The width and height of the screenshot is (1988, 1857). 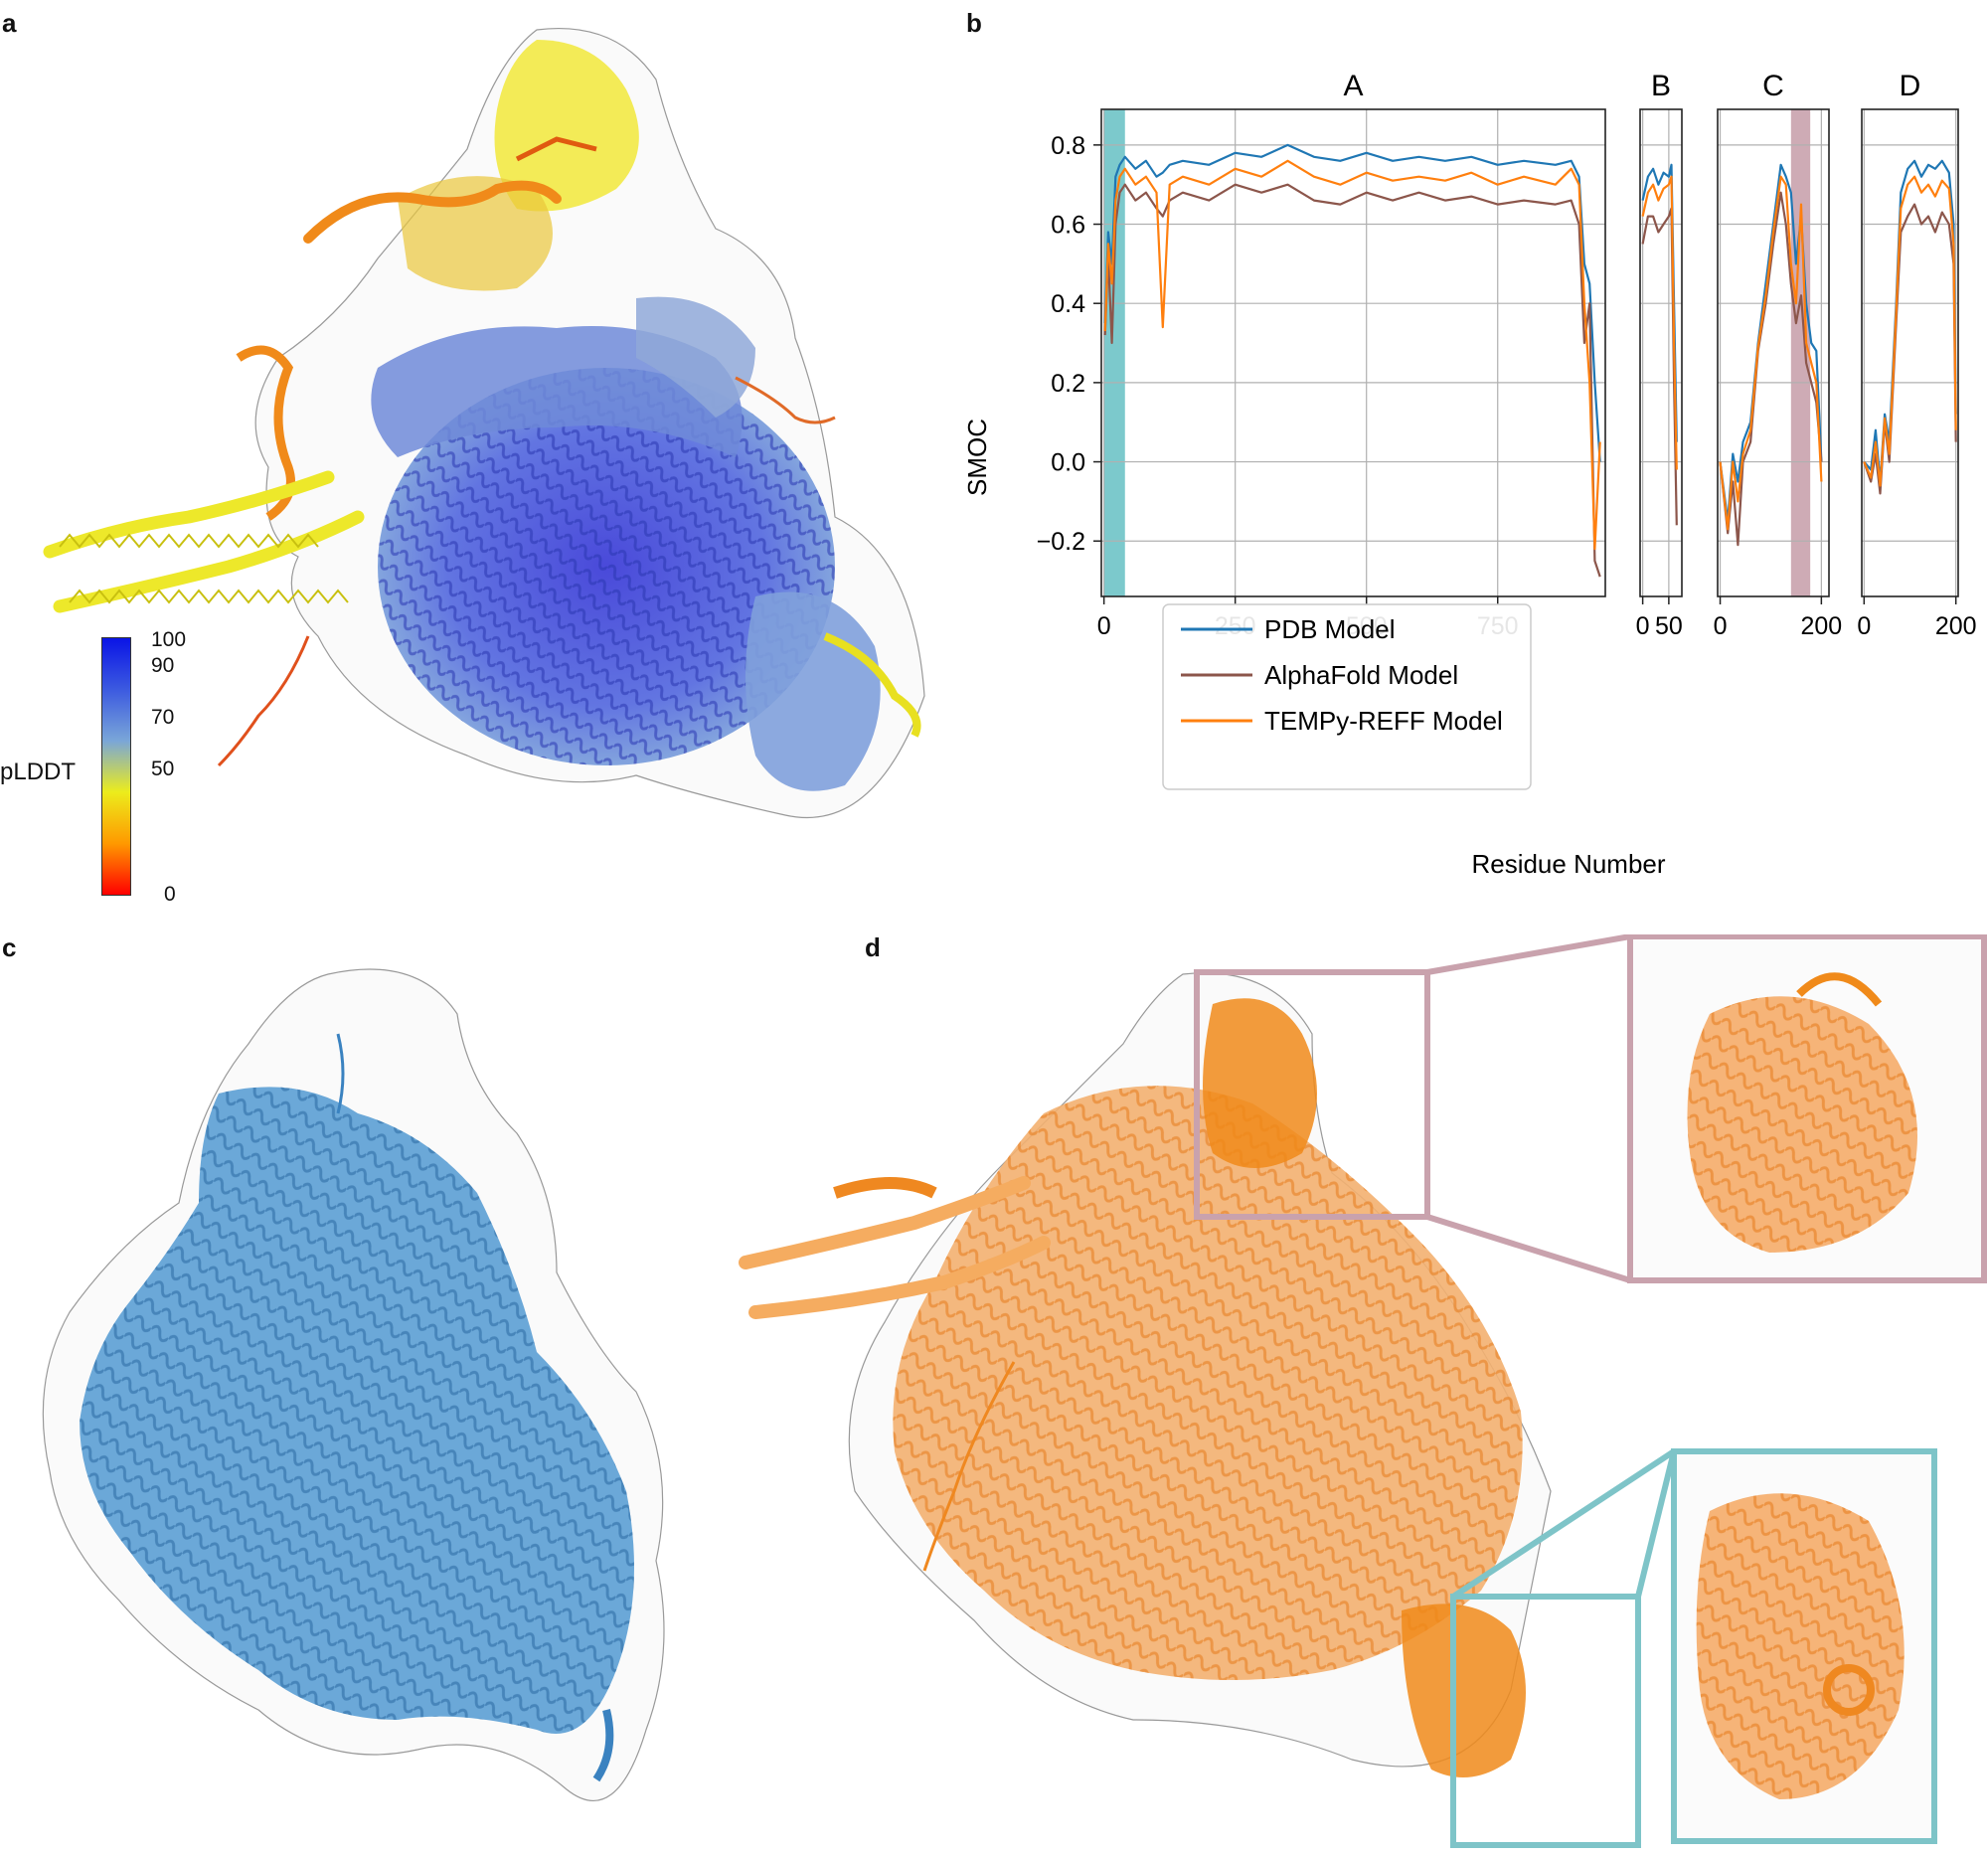 What do you see at coordinates (1659, 322) in the screenshot?
I see `series-B-tempy-reff` at bounding box center [1659, 322].